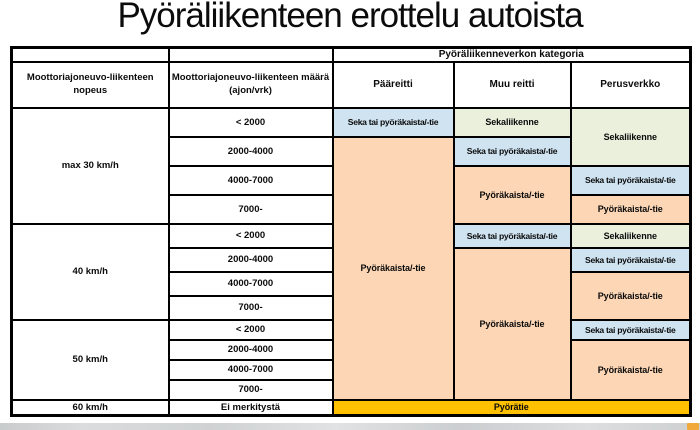 The height and width of the screenshot is (430, 700). Describe the element at coordinates (250, 407) in the screenshot. I see `cell-no-significance: Ei merkitystä` at that location.